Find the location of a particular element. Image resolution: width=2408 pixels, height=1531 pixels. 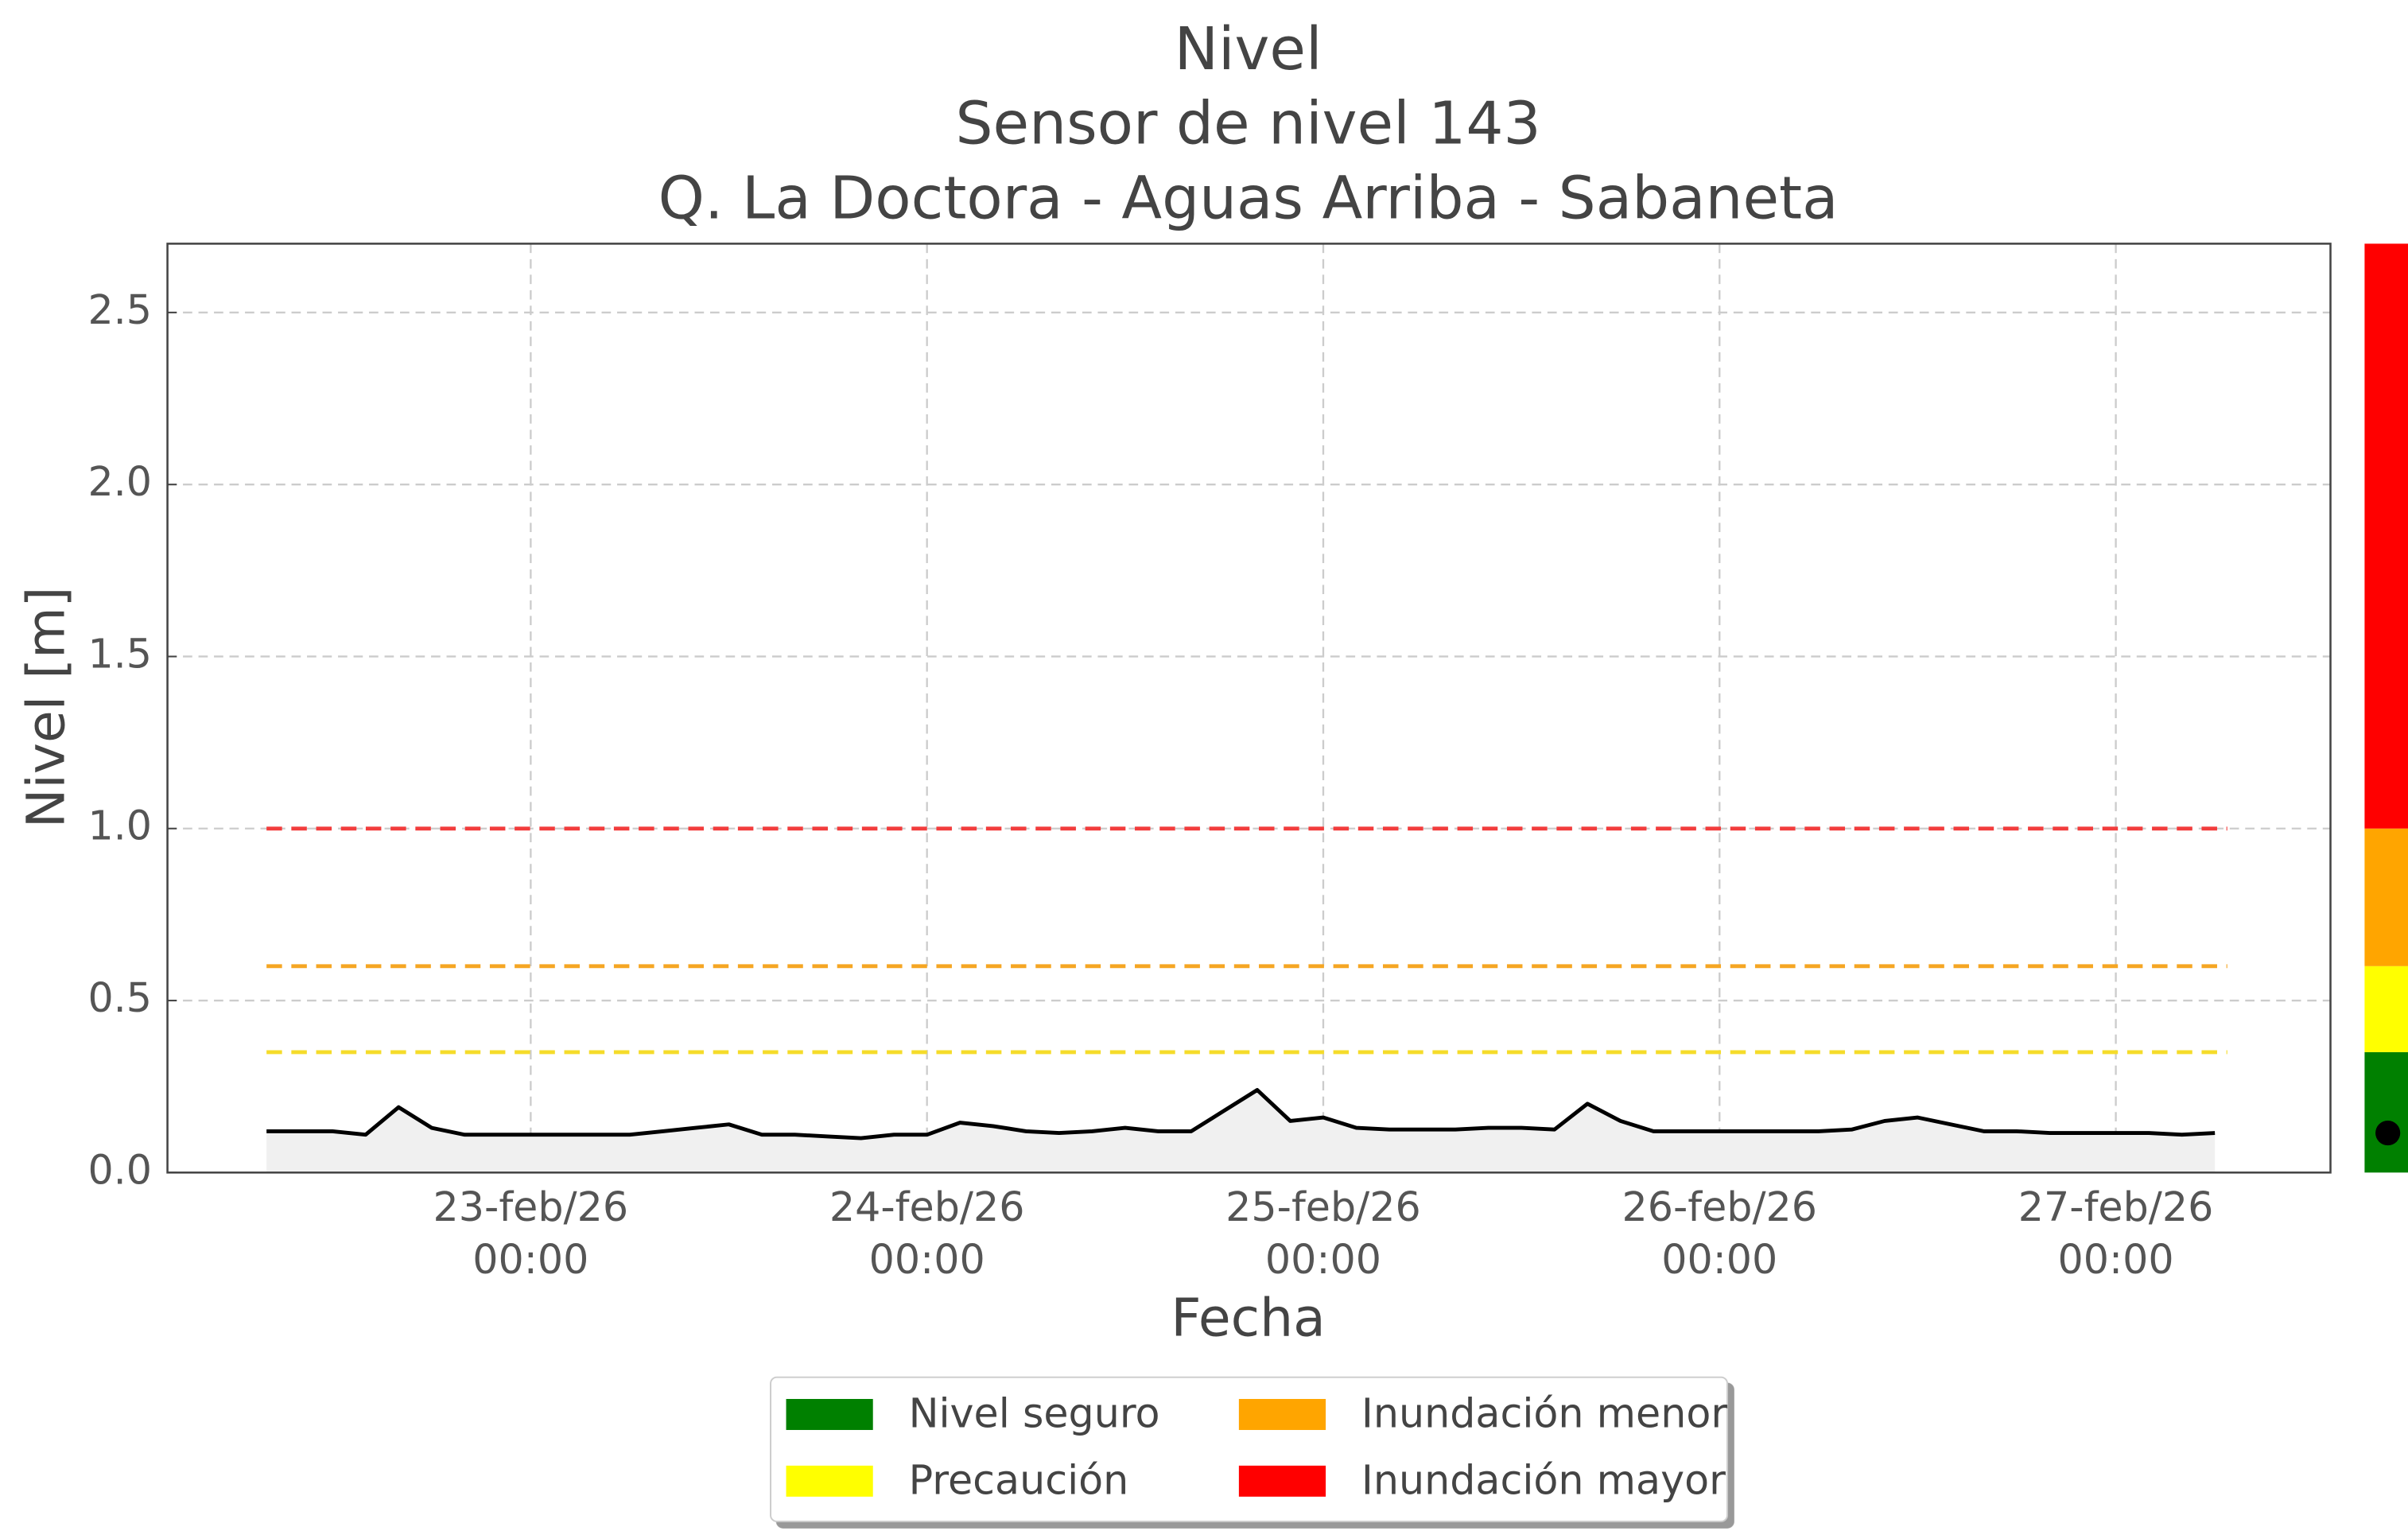

legend-box is located at coordinates (1249, 1449).